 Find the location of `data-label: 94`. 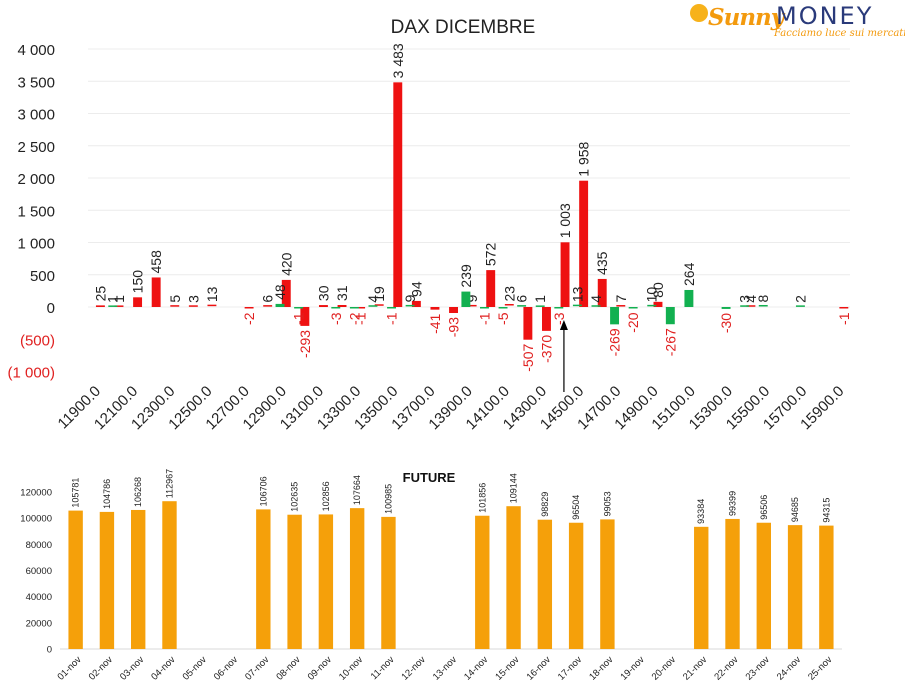

data-label: 94 is located at coordinates (416, 289).